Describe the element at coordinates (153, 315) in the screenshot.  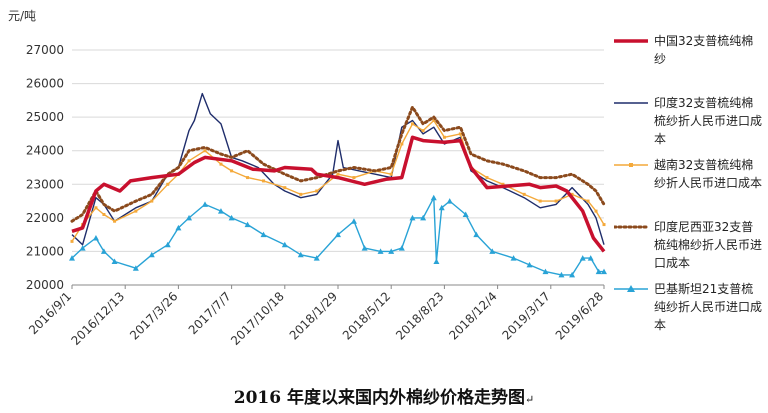
I see `x-tick-label: 2017/3/26` at that location.